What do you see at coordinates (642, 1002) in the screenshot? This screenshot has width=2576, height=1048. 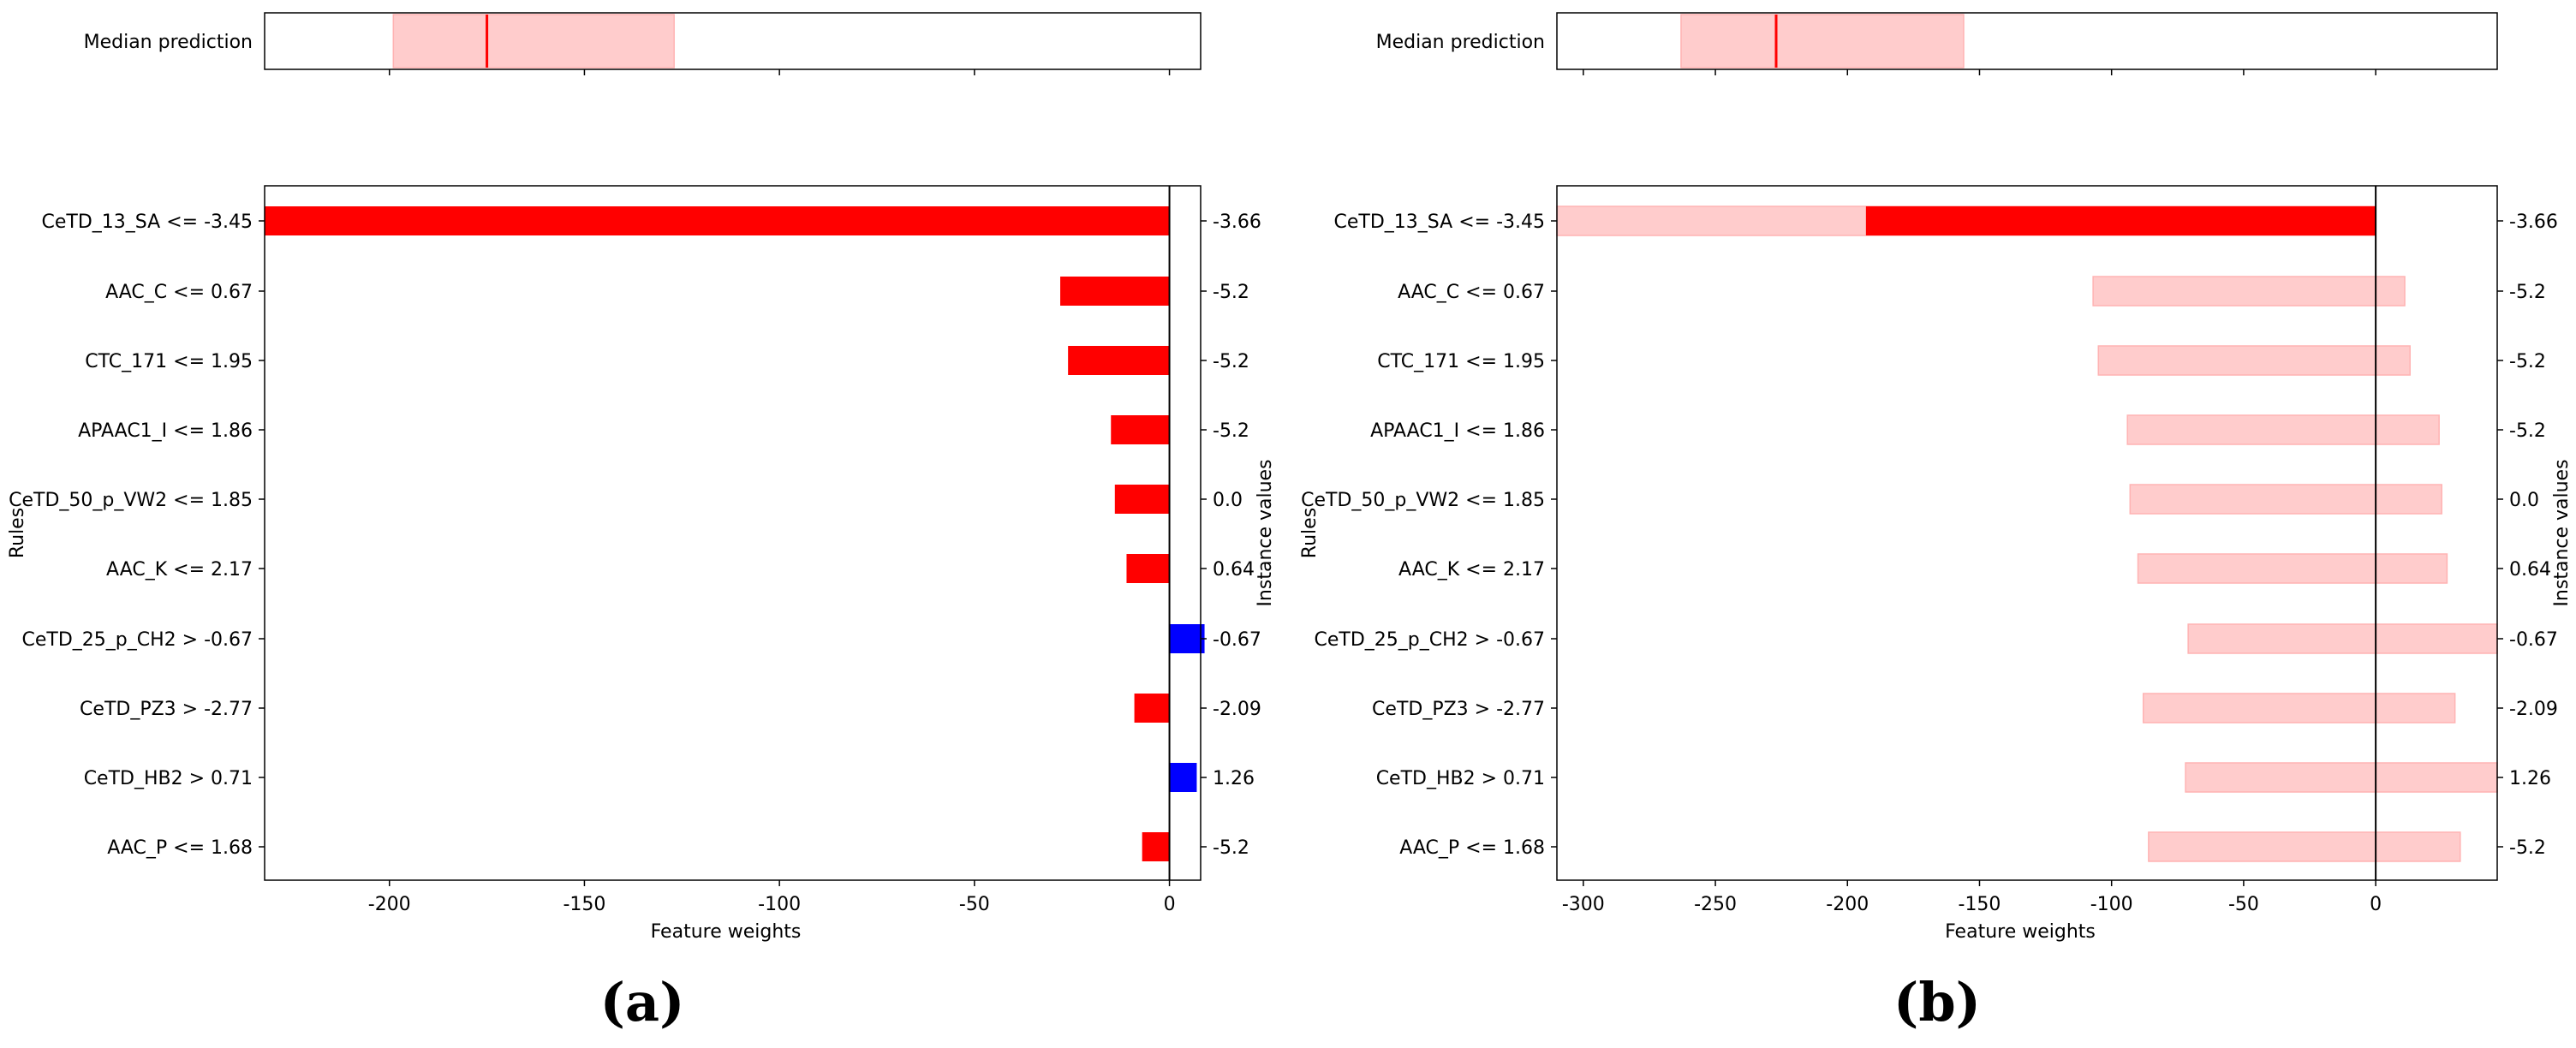 I see `panel-a-label: (a)` at bounding box center [642, 1002].